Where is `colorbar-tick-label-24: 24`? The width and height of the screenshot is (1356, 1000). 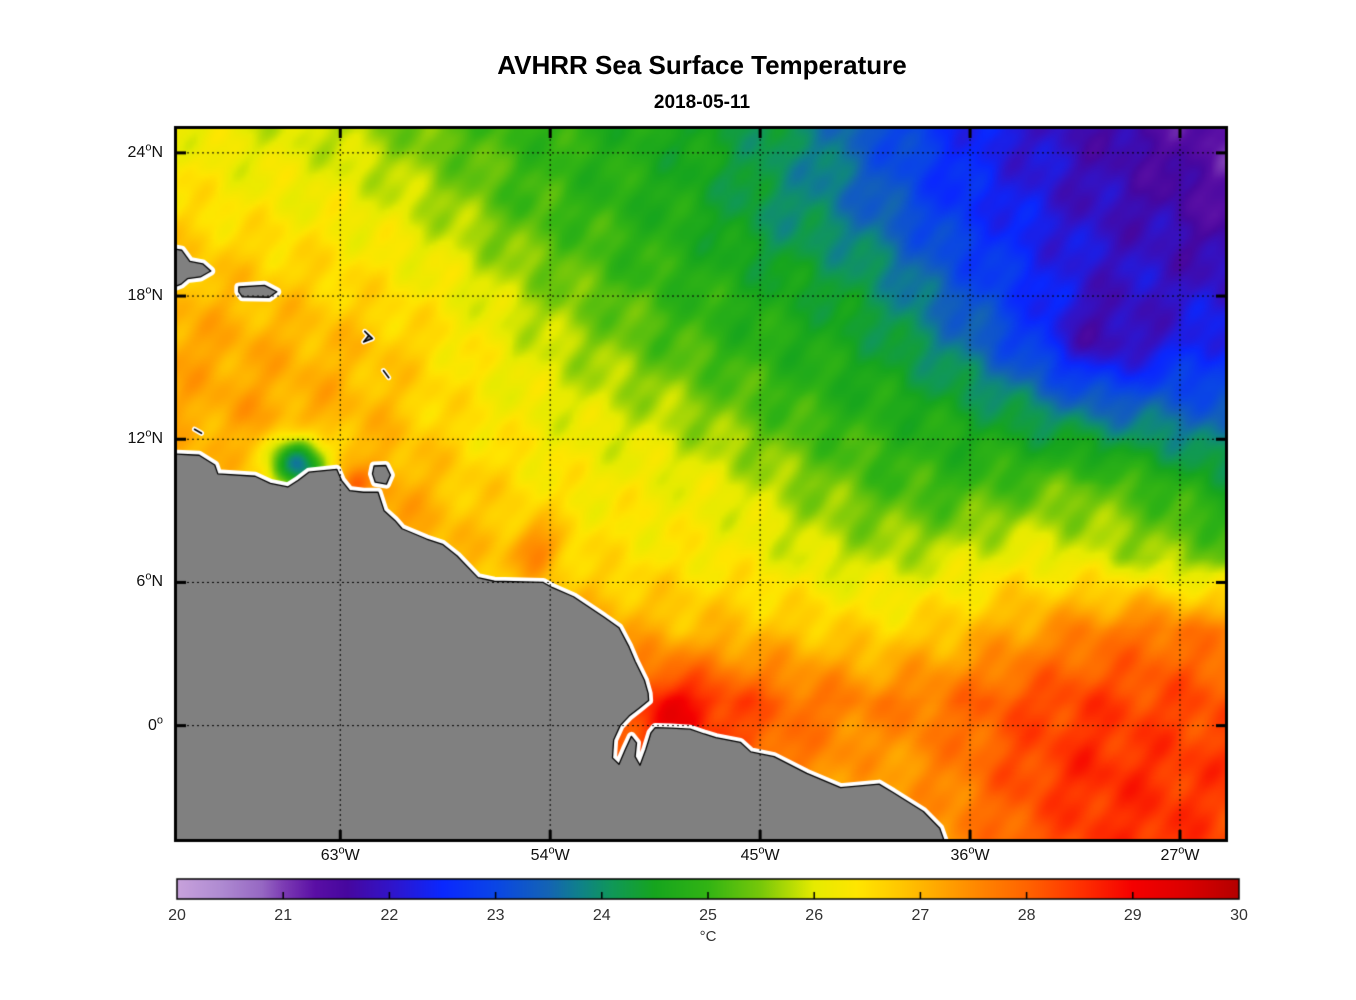
colorbar-tick-label-24: 24 is located at coordinates (601, 915).